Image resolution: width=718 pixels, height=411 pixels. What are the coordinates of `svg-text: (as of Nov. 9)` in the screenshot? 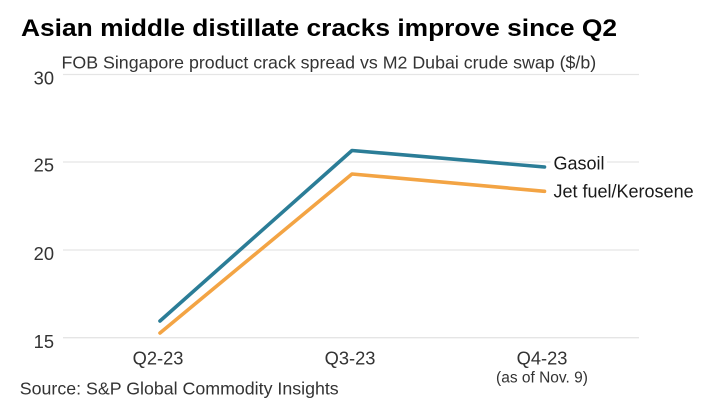 It's located at (542, 377).